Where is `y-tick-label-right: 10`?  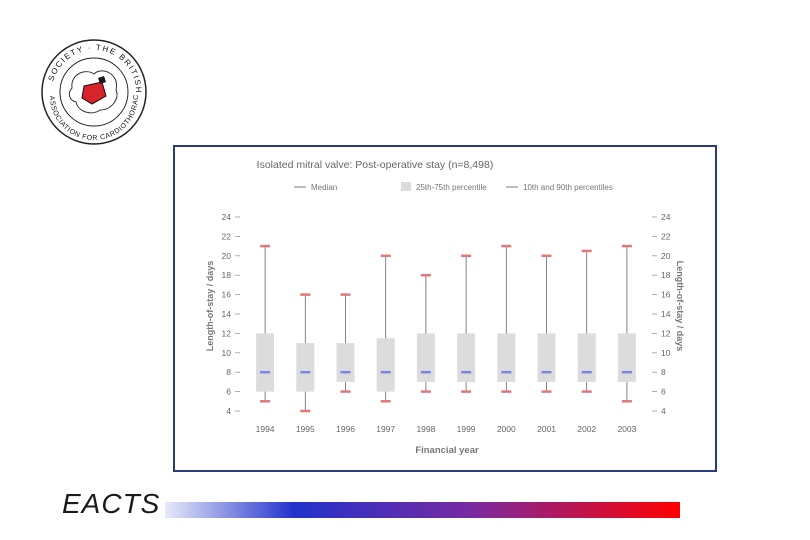
y-tick-label-right: 10 is located at coordinates (666, 353).